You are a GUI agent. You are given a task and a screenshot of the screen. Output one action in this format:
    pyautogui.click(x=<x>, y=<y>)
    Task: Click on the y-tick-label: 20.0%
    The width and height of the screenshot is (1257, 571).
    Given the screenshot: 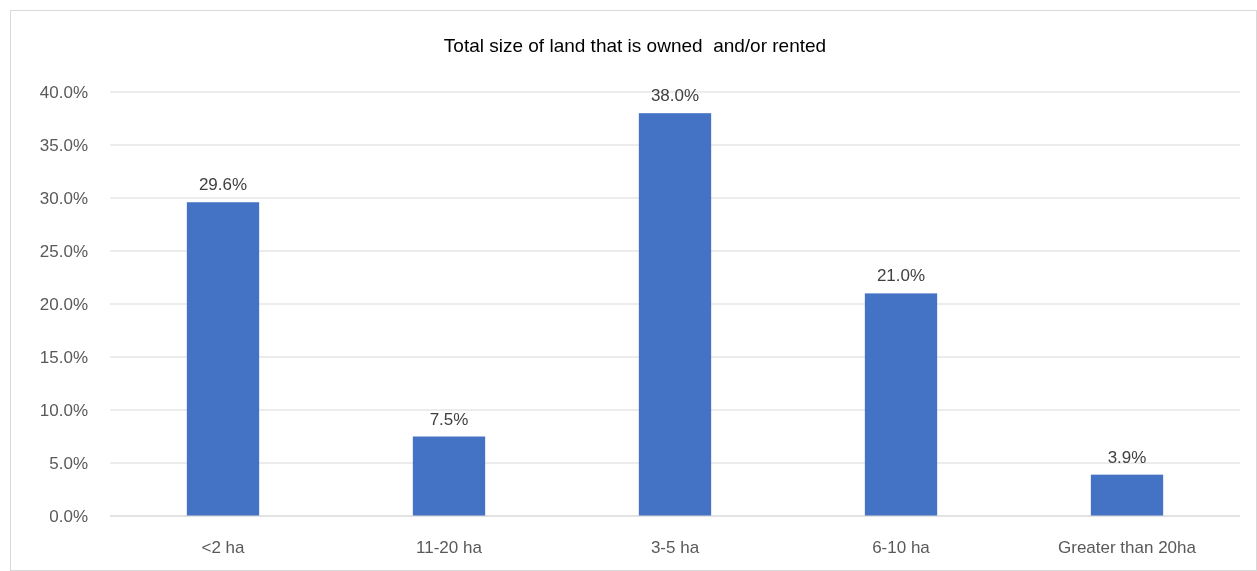 What is the action you would take?
    pyautogui.click(x=63, y=304)
    